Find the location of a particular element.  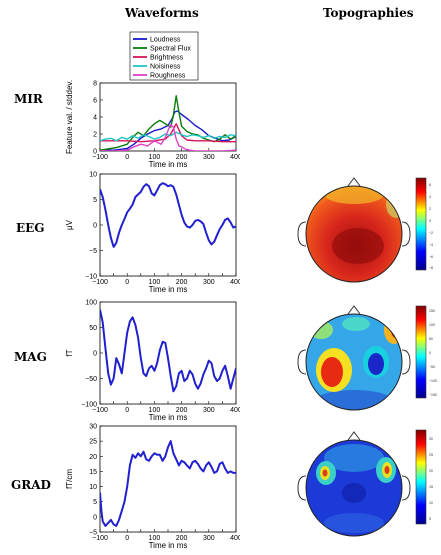

y-tick-label: −50 is located at coordinates (91, 379).